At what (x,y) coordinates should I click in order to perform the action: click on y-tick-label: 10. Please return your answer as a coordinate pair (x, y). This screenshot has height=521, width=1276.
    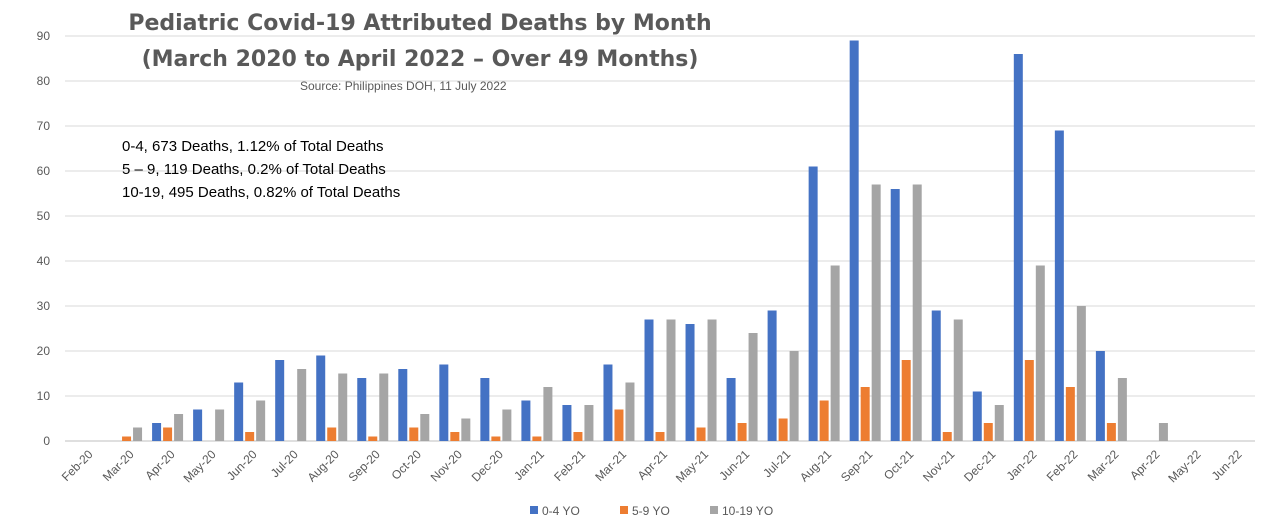
    Looking at the image, I should click on (44, 396).